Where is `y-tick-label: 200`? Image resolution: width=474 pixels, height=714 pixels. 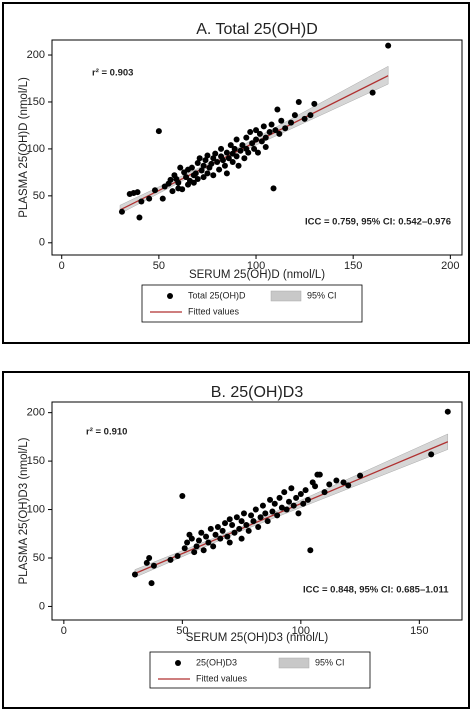 y-tick-label: 200 is located at coordinates (36, 55).